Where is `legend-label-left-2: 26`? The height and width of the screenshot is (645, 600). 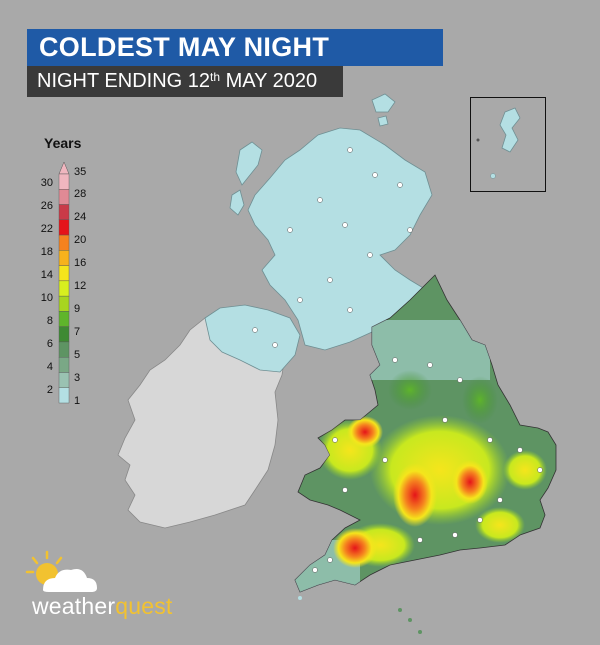 legend-label-left-2: 26 is located at coordinates (46, 206).